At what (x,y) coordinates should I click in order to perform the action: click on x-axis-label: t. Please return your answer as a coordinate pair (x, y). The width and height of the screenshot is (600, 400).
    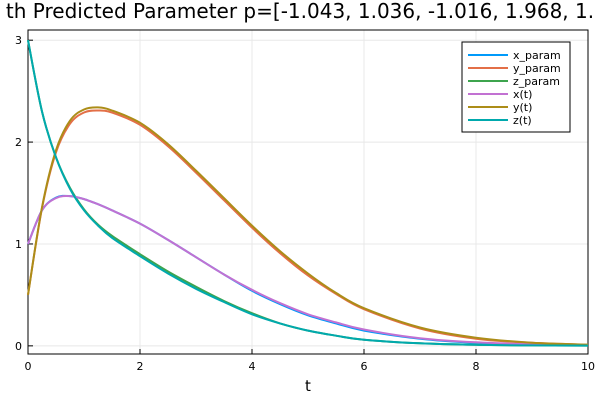
    Looking at the image, I should click on (308, 386).